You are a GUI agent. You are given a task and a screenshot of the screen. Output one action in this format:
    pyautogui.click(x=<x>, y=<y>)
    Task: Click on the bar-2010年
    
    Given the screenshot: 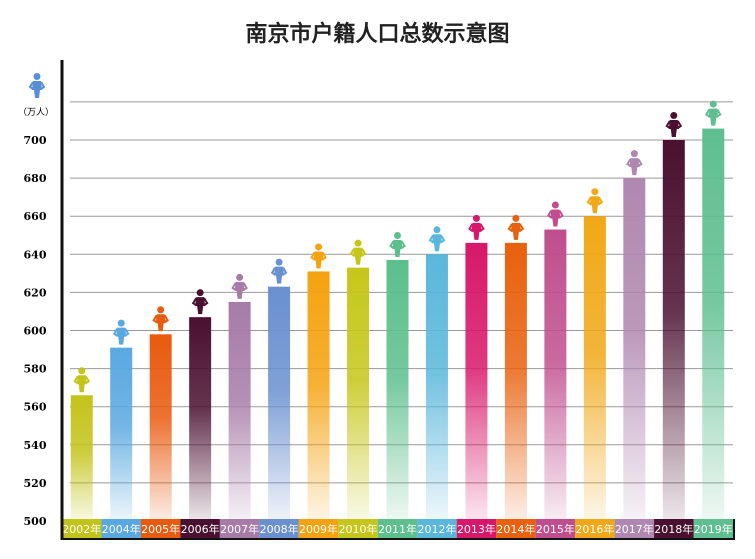 What is the action you would take?
    pyautogui.click(x=358, y=394)
    